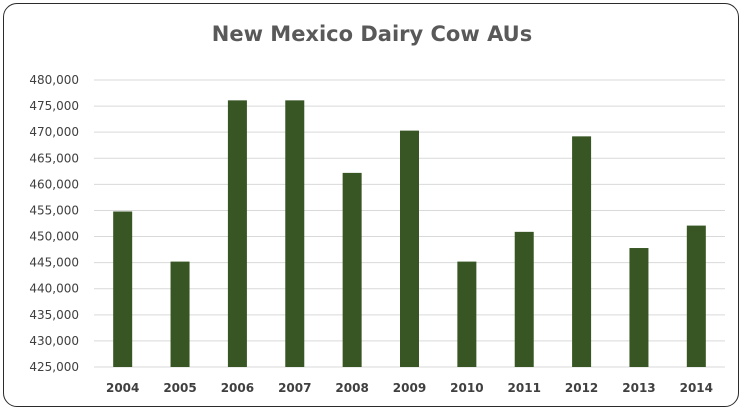 This screenshot has height=412, width=744. Describe the element at coordinates (123, 289) in the screenshot. I see `bar-2004` at that location.